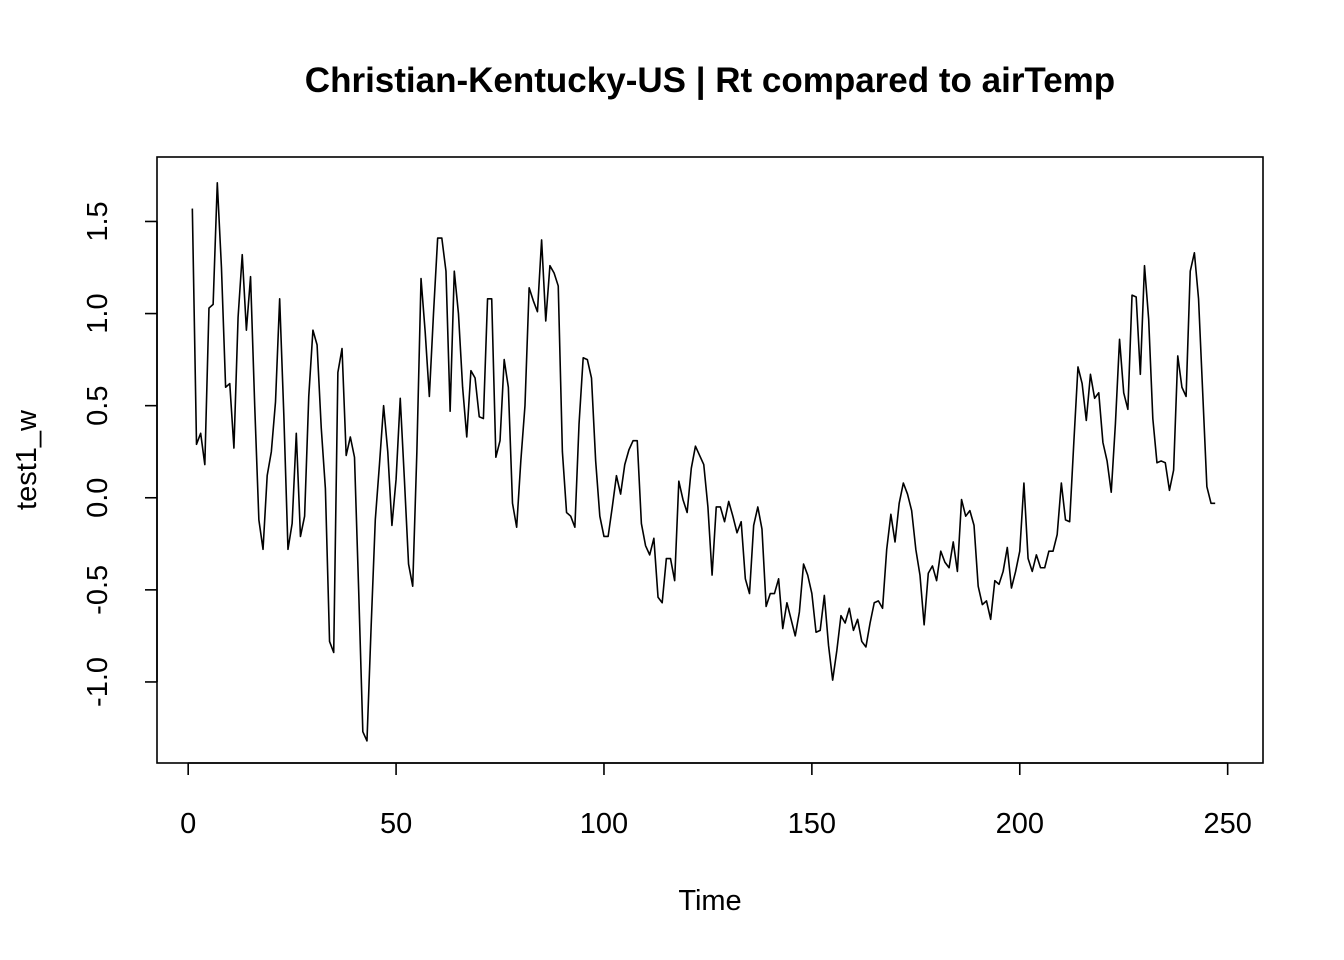 This screenshot has height=960, width=1344. I want to click on y-tick-label: -0.5, so click(98, 590).